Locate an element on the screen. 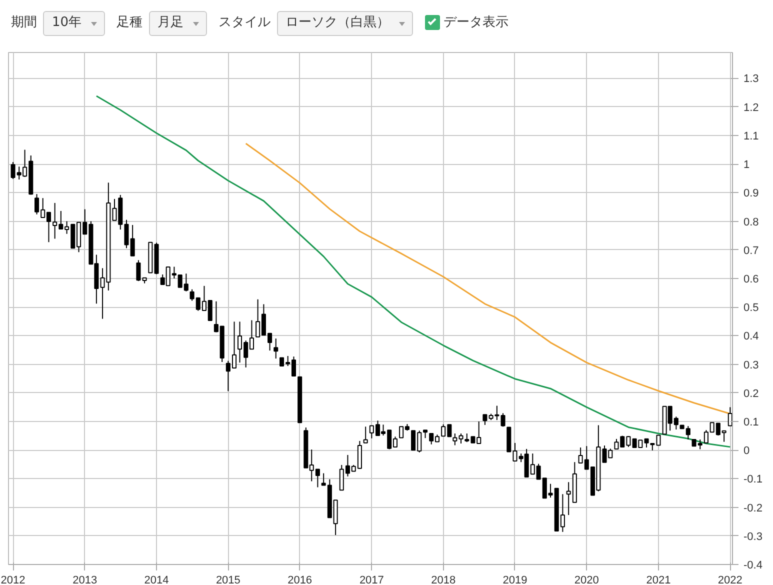 This screenshot has height=585, width=773. text: データ表示 is located at coordinates (476, 22).